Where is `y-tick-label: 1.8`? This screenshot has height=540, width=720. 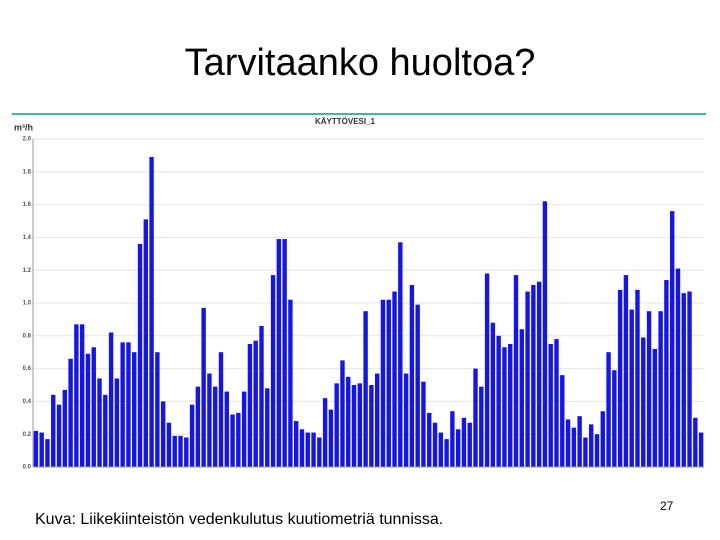
y-tick-label: 1.8 is located at coordinates (27, 172).